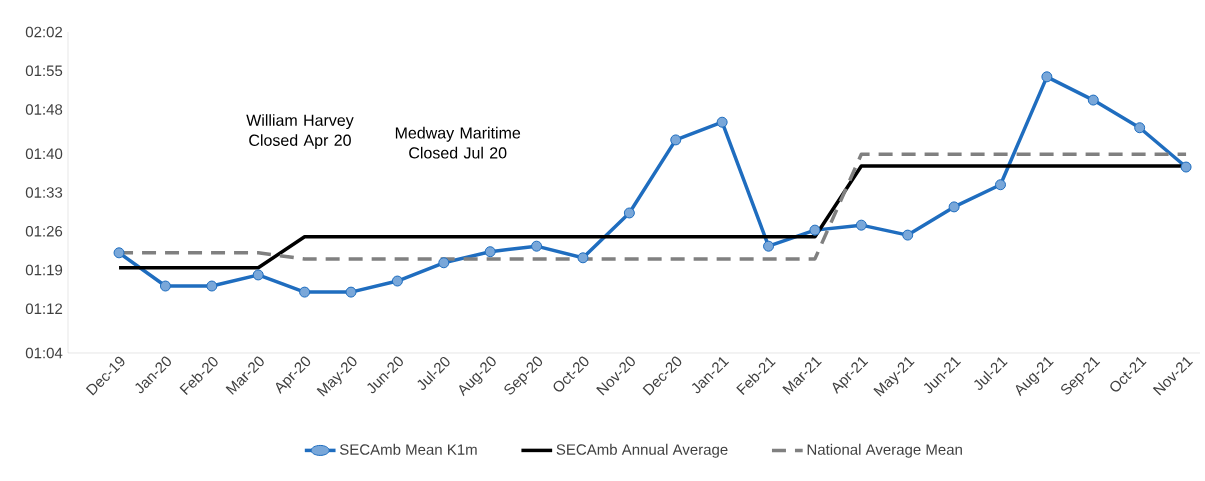  What do you see at coordinates (44, 109) in the screenshot?
I see `y-tick-label: 01:48` at bounding box center [44, 109].